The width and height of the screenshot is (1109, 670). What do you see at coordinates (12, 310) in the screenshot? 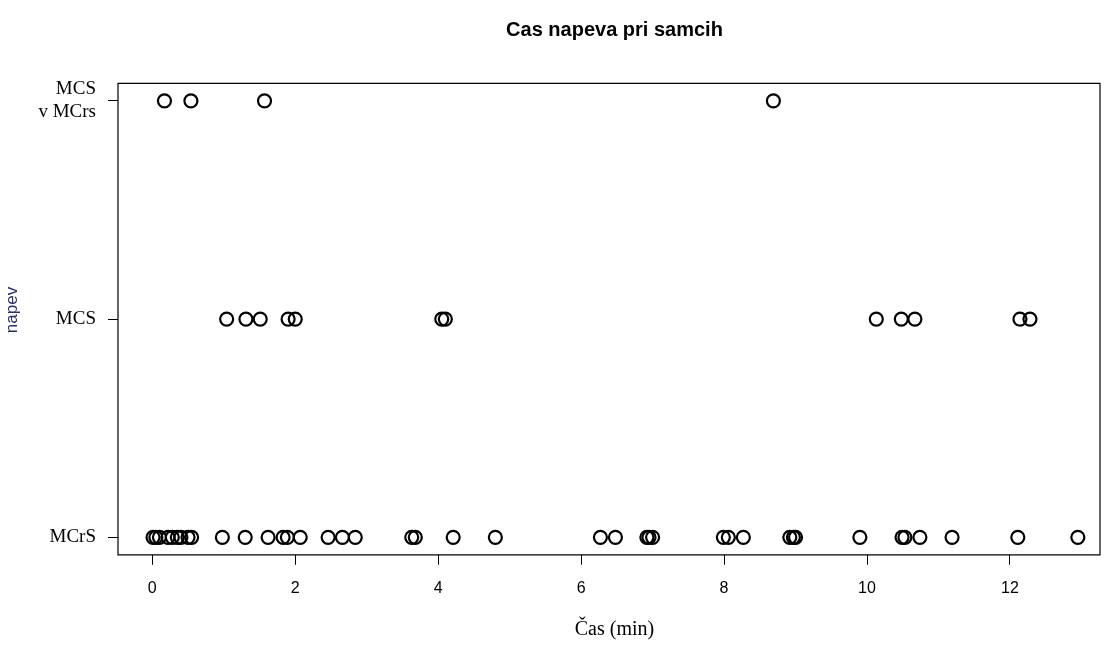
I see `y-axis-title: napev` at bounding box center [12, 310].